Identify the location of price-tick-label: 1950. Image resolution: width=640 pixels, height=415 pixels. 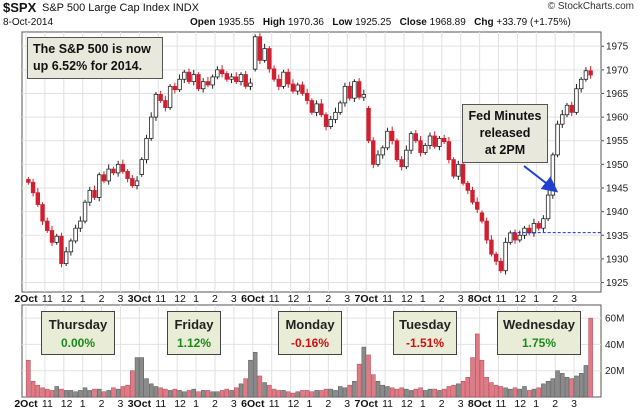
(617, 165).